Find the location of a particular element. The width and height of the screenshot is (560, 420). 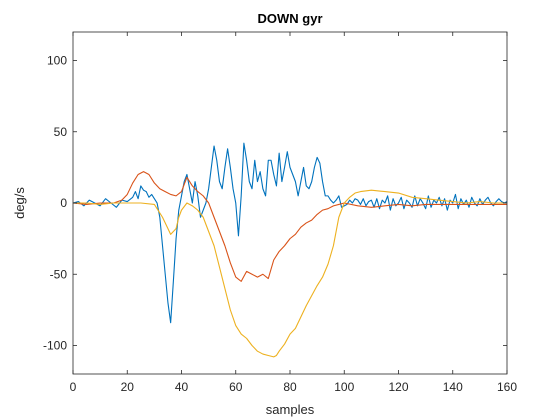

x-tick-label: 20 is located at coordinates (128, 387).